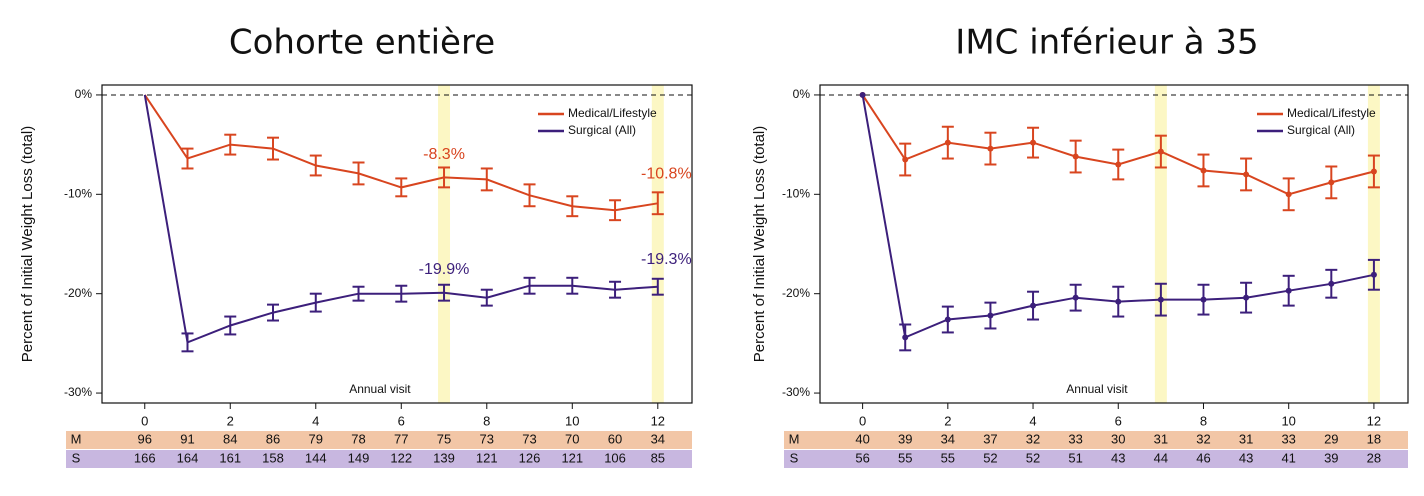 This screenshot has height=496, width=1424. What do you see at coordinates (273, 457) in the screenshot?
I see `table-cell: 158` at bounding box center [273, 457].